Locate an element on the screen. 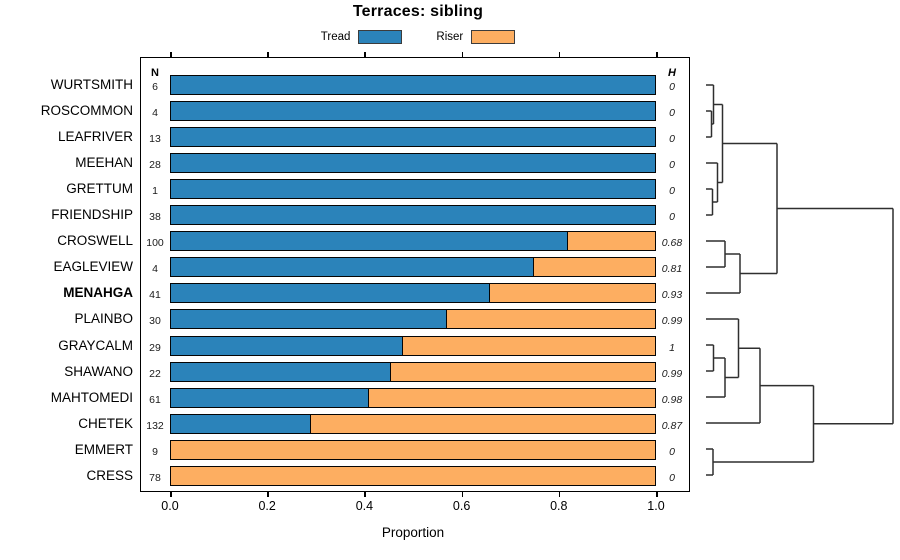 The height and width of the screenshot is (560, 900). x-axis-title: Proportion is located at coordinates (413, 532).